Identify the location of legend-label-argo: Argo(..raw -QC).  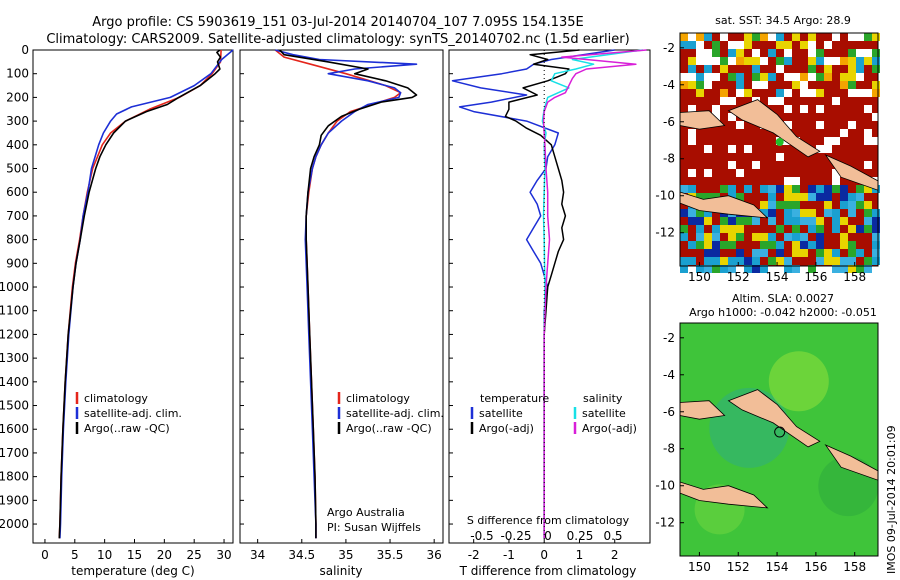
(127, 428).